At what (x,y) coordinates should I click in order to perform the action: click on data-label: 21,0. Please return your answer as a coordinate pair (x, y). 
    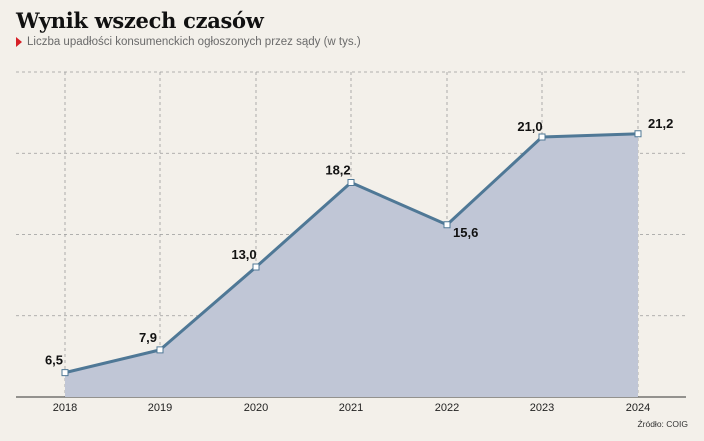
    Looking at the image, I should click on (529, 126).